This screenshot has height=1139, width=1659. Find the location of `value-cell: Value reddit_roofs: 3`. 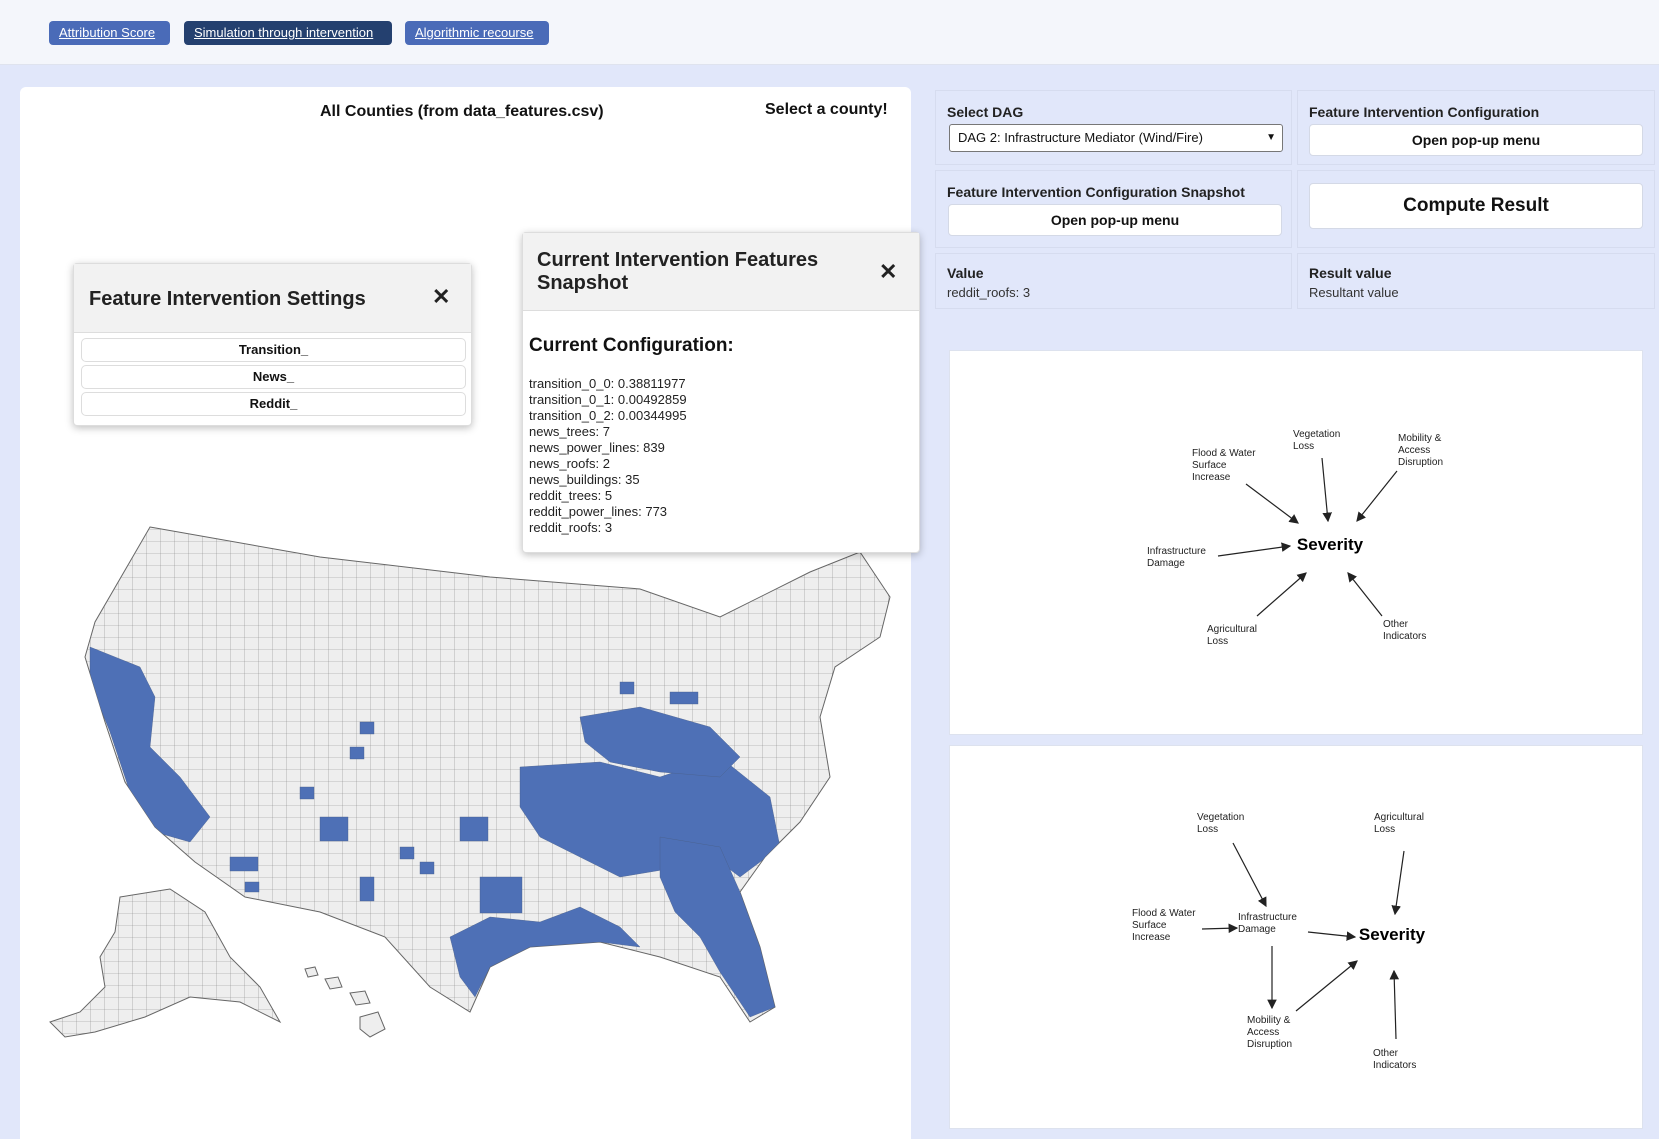

value-cell: Value reddit_roofs: 3 is located at coordinates (1113, 281).